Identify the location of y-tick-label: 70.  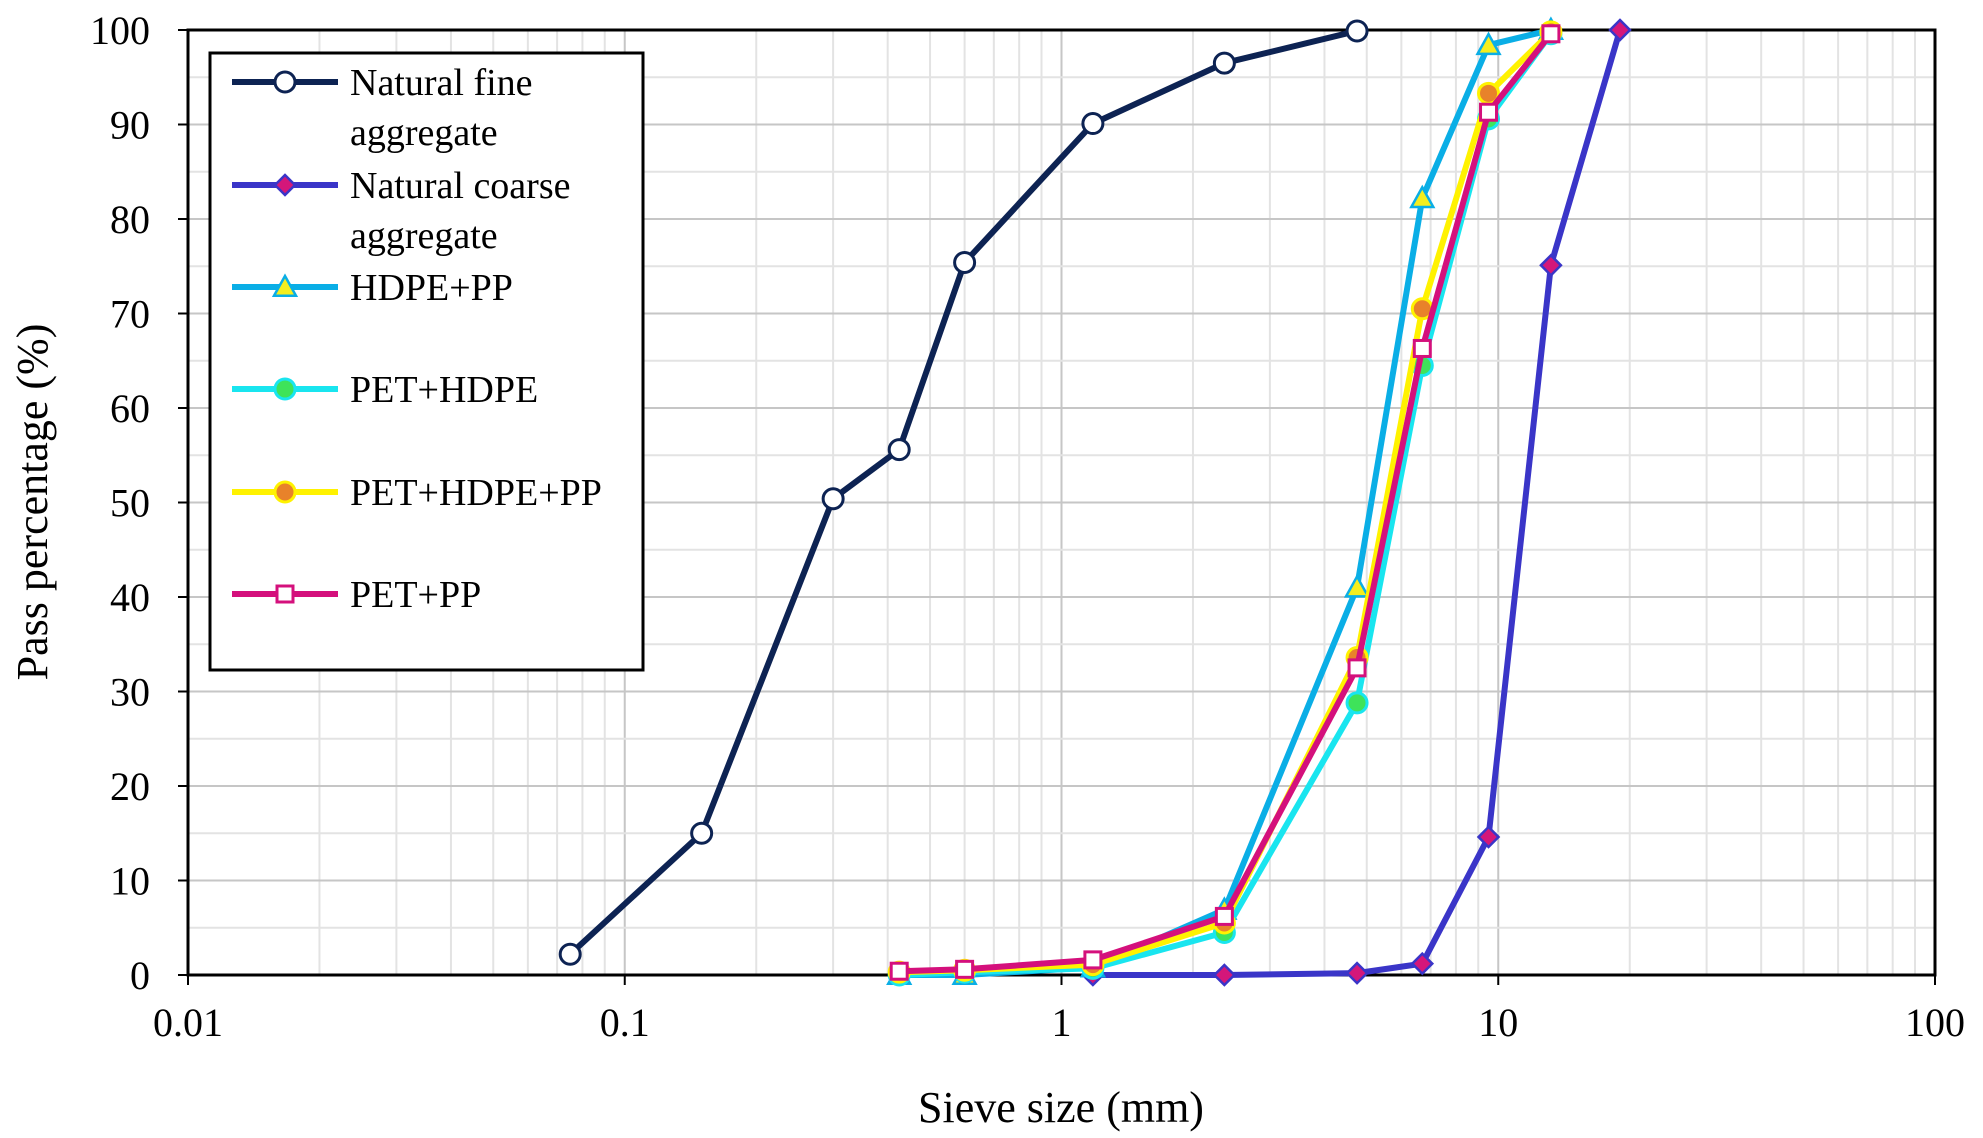
(130, 314).